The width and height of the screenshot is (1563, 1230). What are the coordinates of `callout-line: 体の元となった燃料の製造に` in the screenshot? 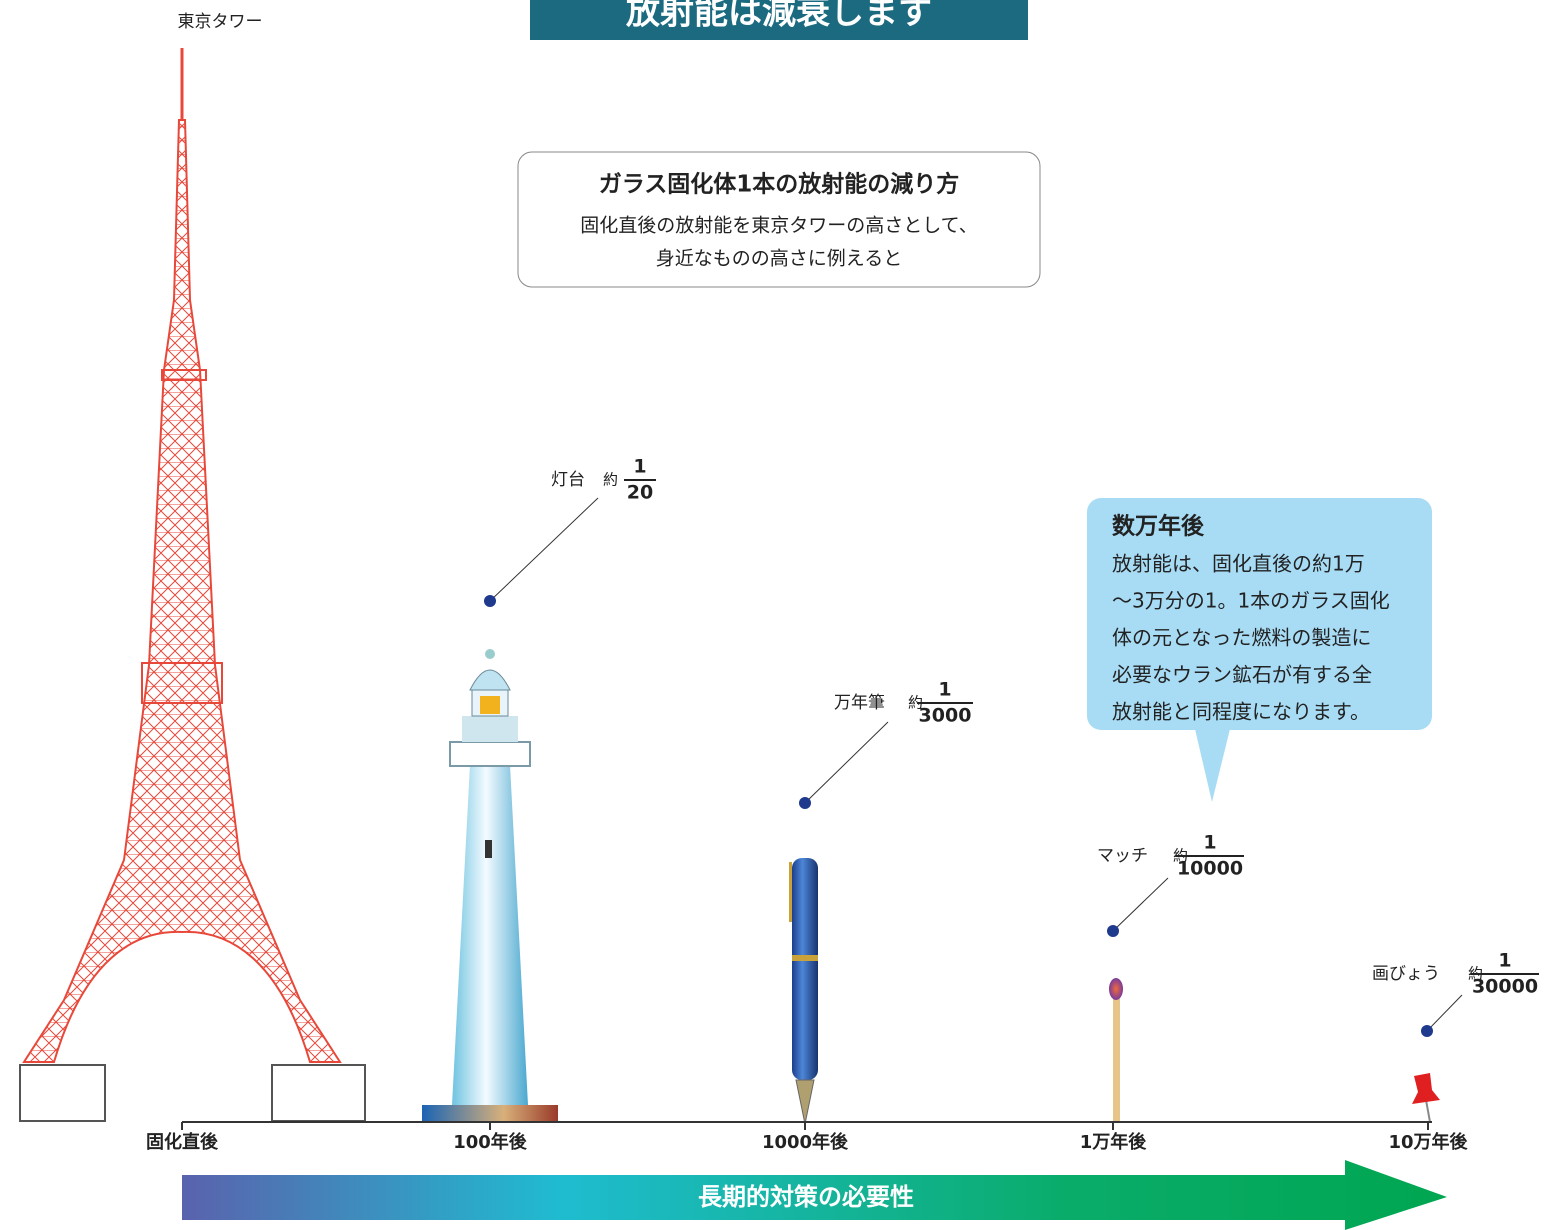 It's located at (1241, 638).